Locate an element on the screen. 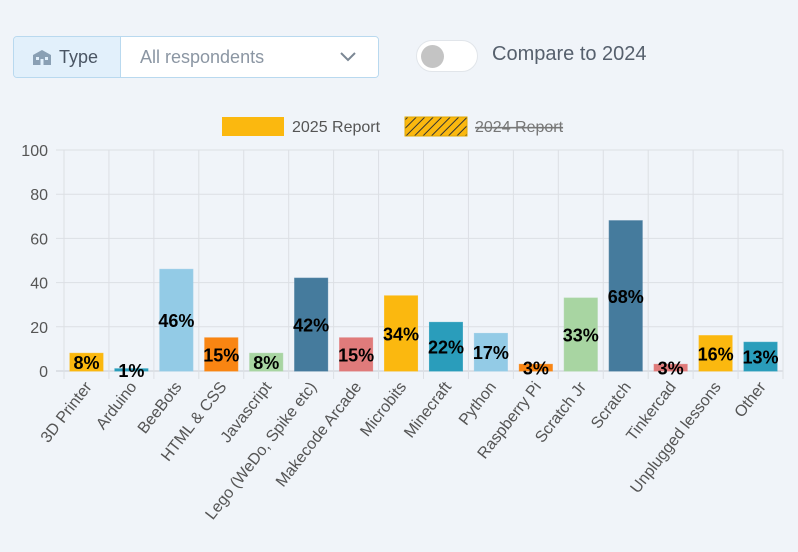 The width and height of the screenshot is (798, 552). value-label: 34% is located at coordinates (401, 334).